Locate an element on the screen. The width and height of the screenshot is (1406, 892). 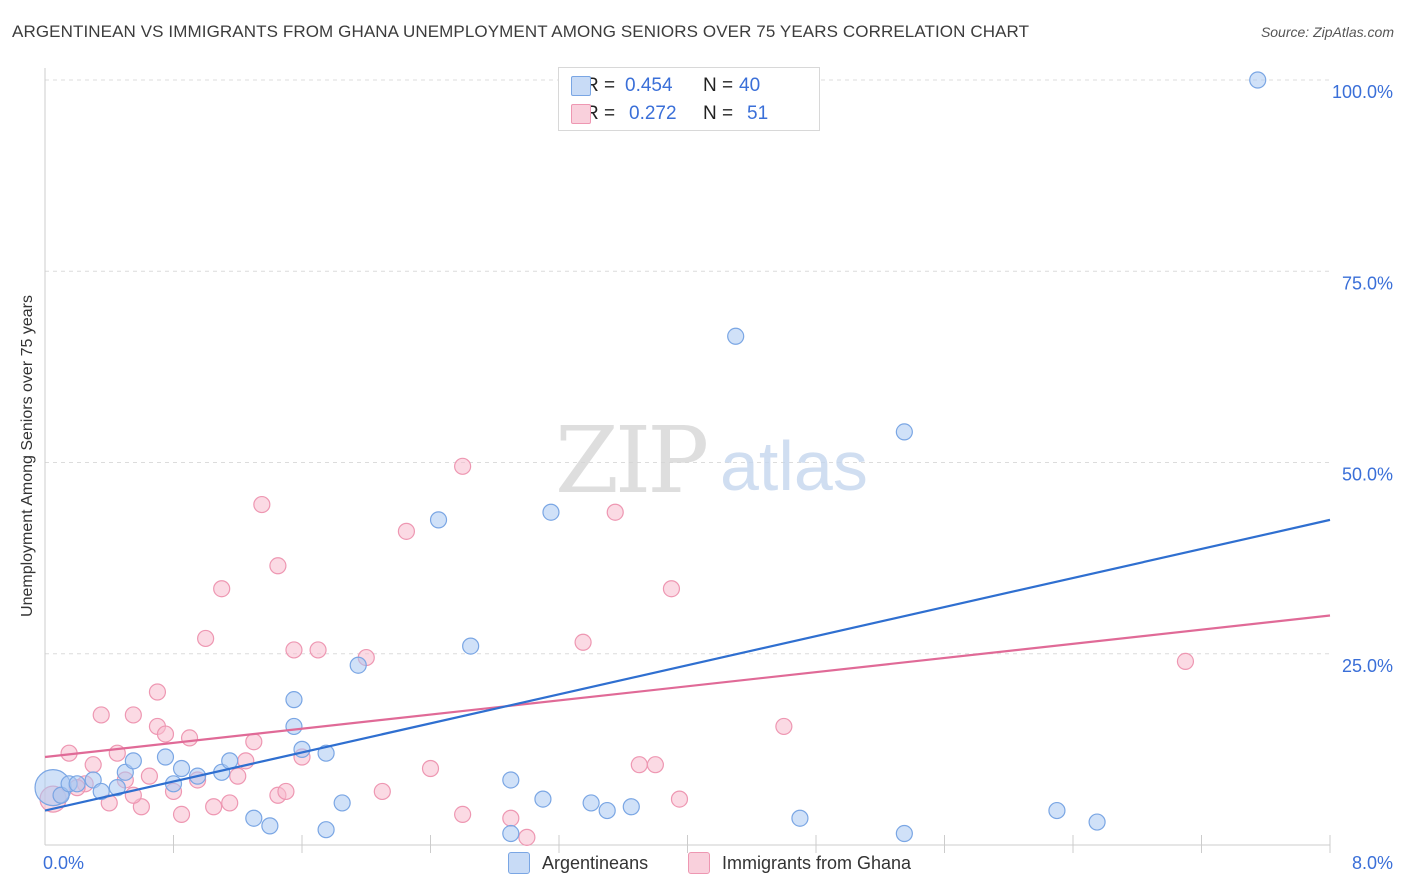
legend-swatch-pink is located at coordinates (581, 114).